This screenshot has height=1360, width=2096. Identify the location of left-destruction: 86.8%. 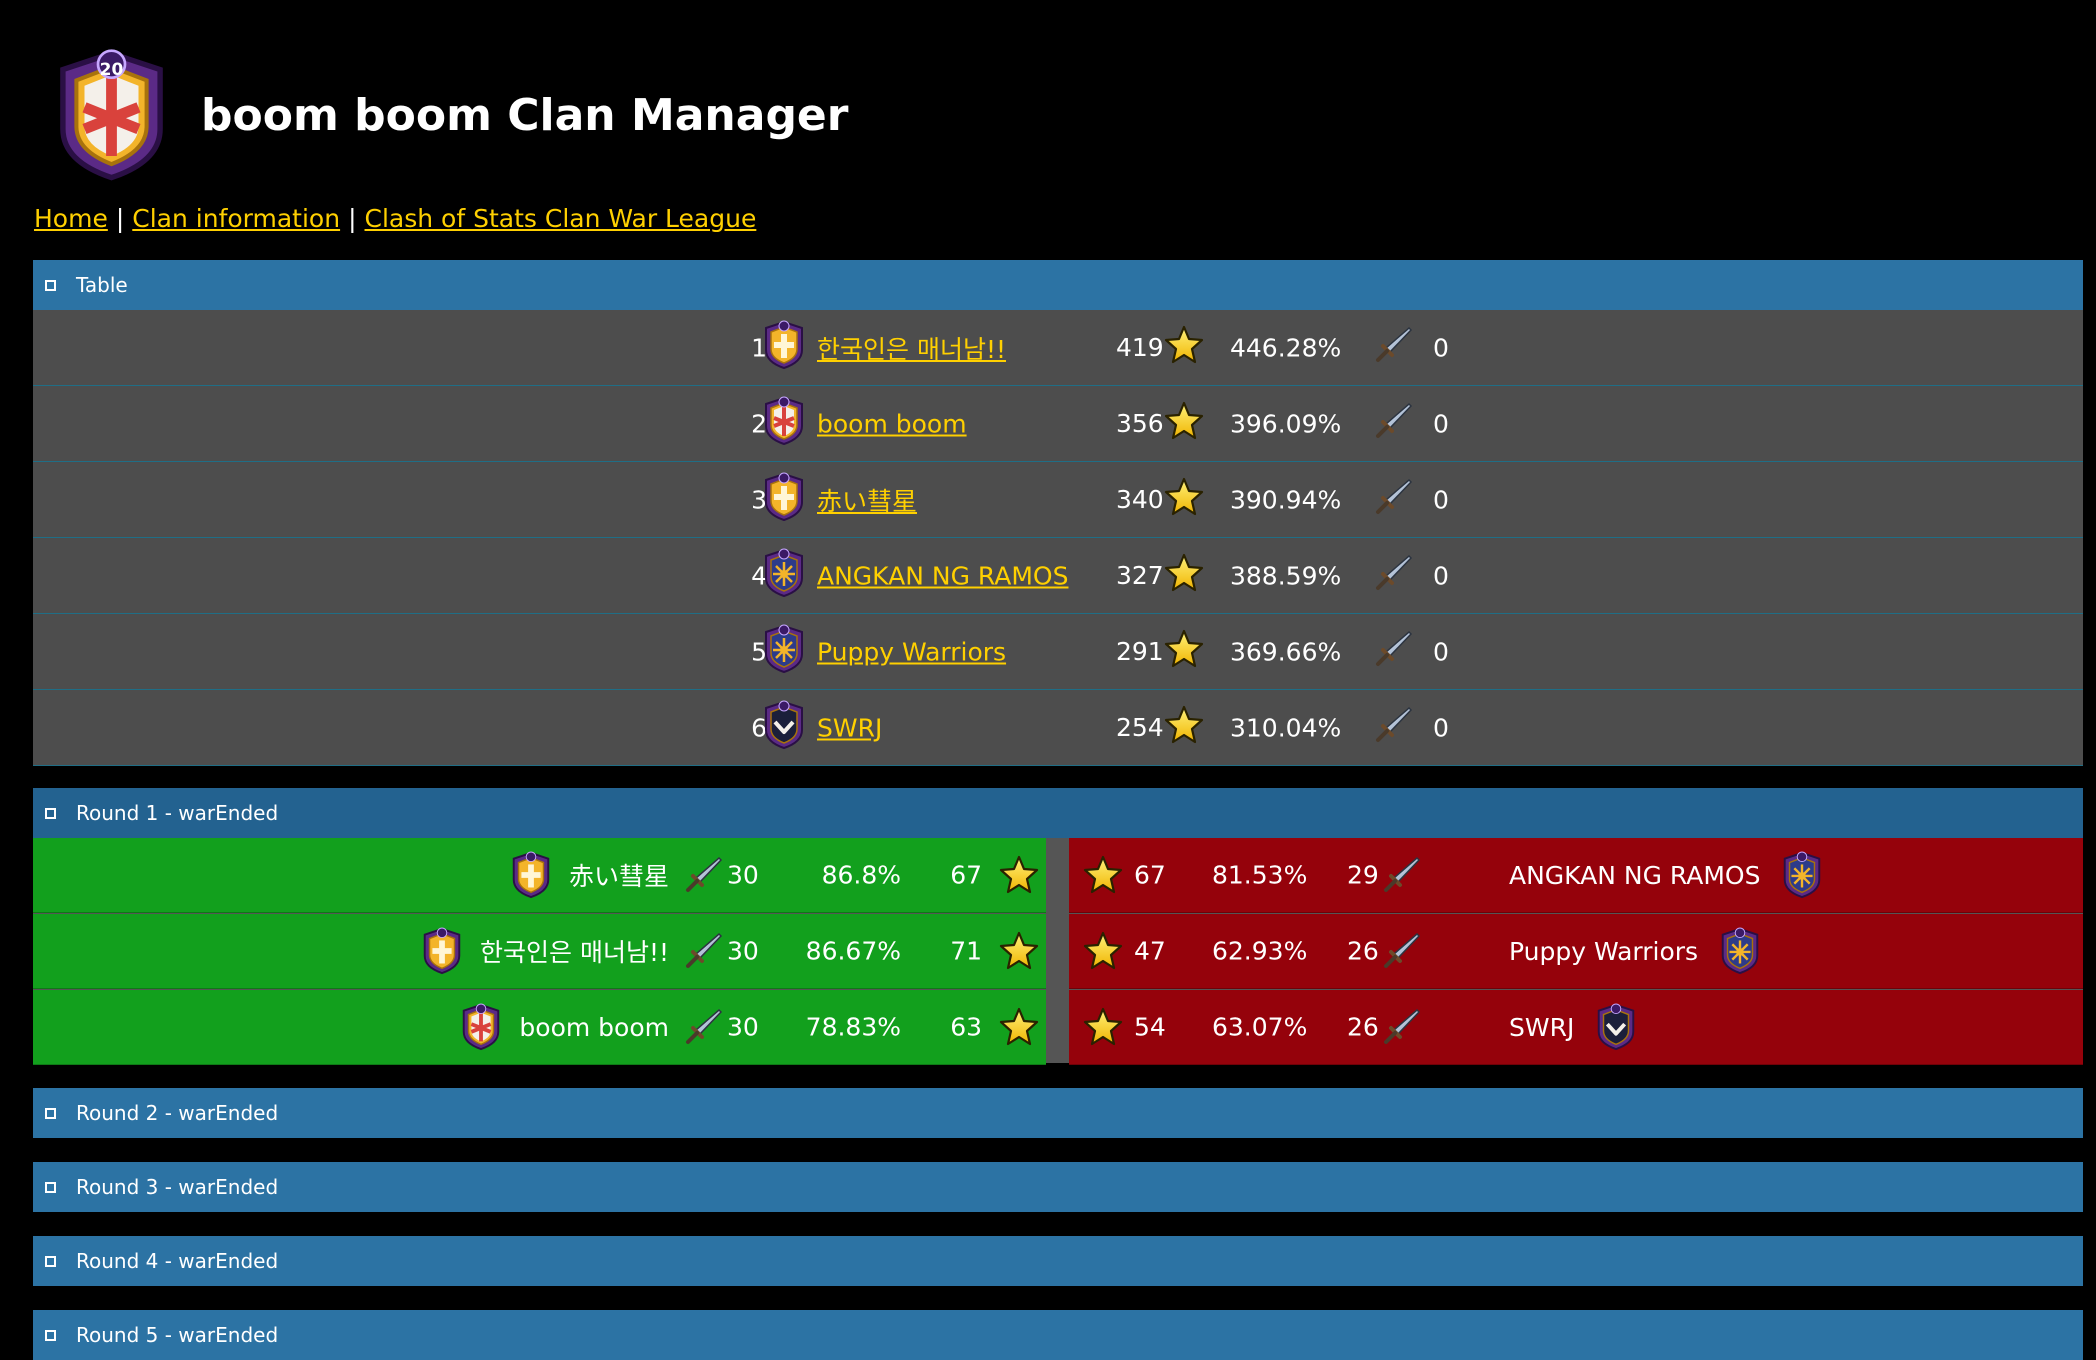
(861, 875).